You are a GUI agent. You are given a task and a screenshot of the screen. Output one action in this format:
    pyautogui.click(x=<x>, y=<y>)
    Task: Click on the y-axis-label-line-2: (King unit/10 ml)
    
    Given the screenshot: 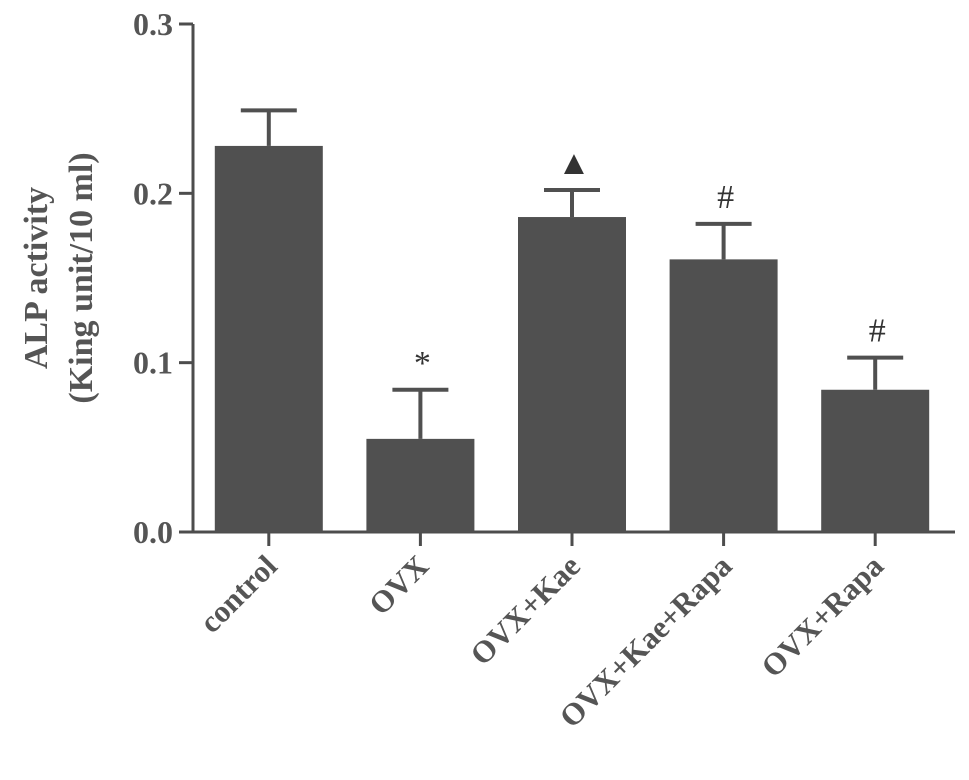 What is the action you would take?
    pyautogui.click(x=81, y=277)
    